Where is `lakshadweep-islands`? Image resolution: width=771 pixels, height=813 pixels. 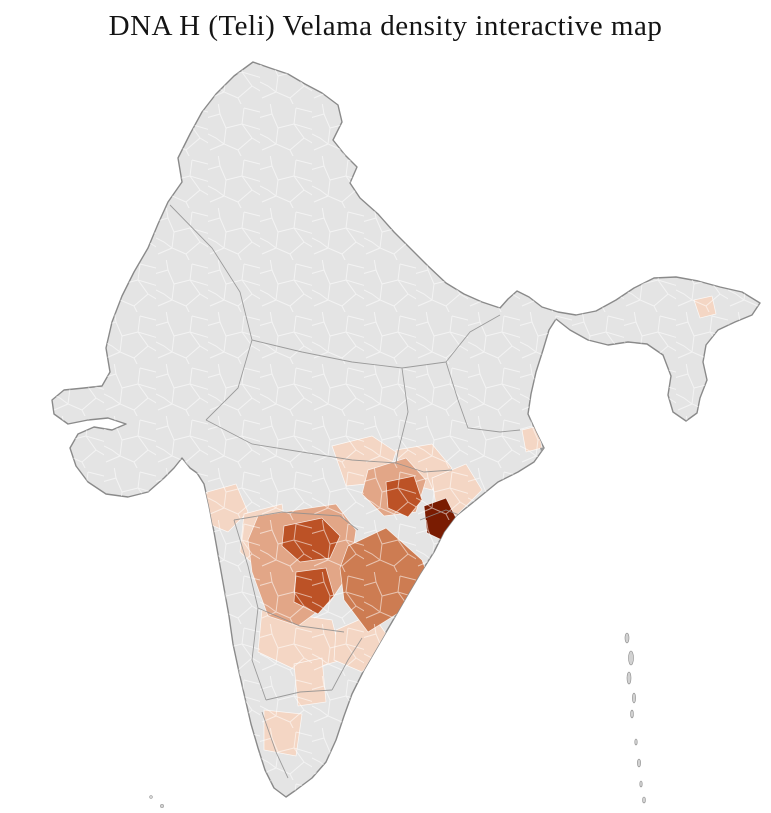
lakshadweep-islands is located at coordinates (157, 802).